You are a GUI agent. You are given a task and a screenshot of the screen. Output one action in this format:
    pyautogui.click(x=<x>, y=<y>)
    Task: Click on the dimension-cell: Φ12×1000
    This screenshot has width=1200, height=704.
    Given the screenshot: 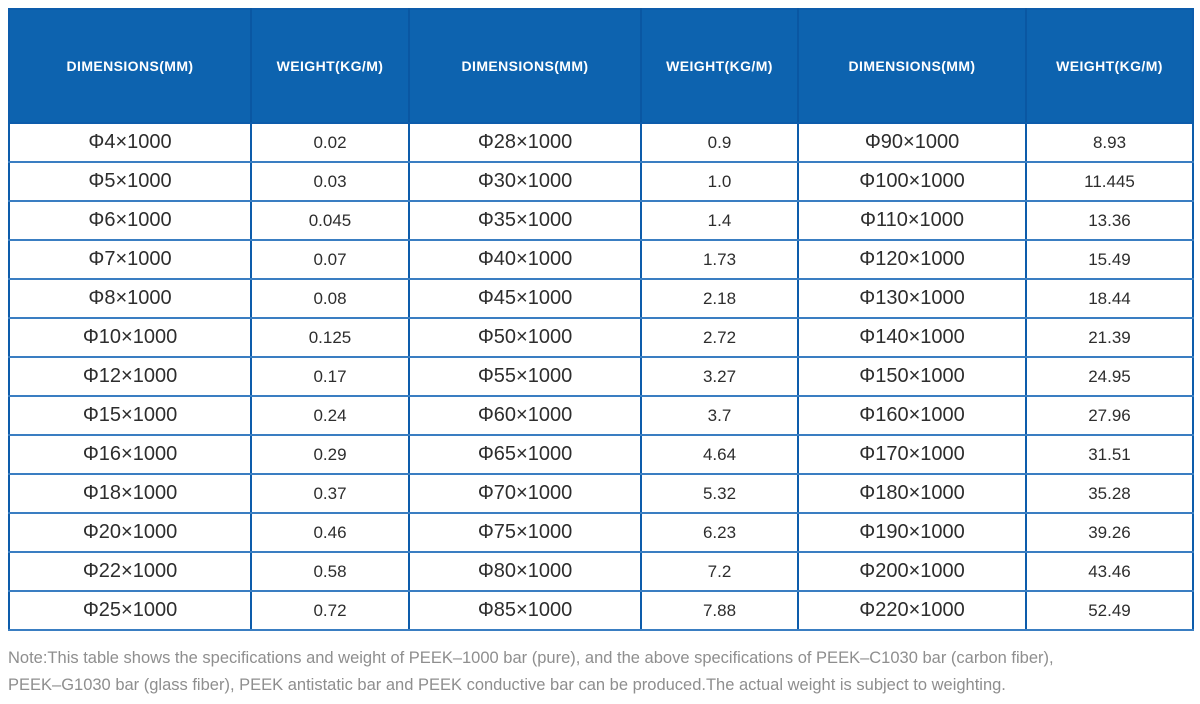 What is the action you would take?
    pyautogui.click(x=130, y=376)
    